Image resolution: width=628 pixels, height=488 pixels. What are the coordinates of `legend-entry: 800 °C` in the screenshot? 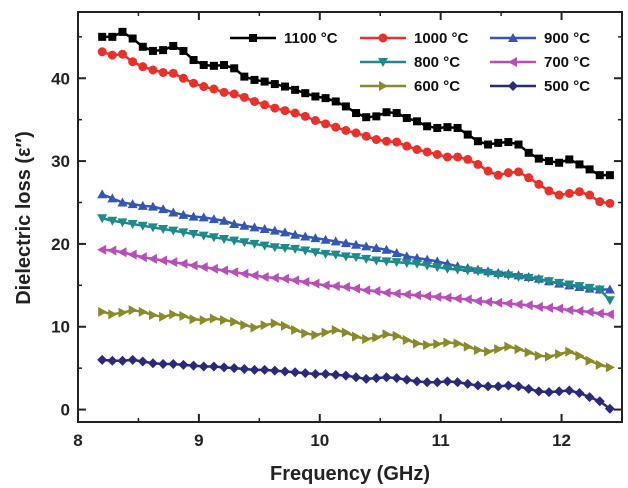 It's located at (410, 62).